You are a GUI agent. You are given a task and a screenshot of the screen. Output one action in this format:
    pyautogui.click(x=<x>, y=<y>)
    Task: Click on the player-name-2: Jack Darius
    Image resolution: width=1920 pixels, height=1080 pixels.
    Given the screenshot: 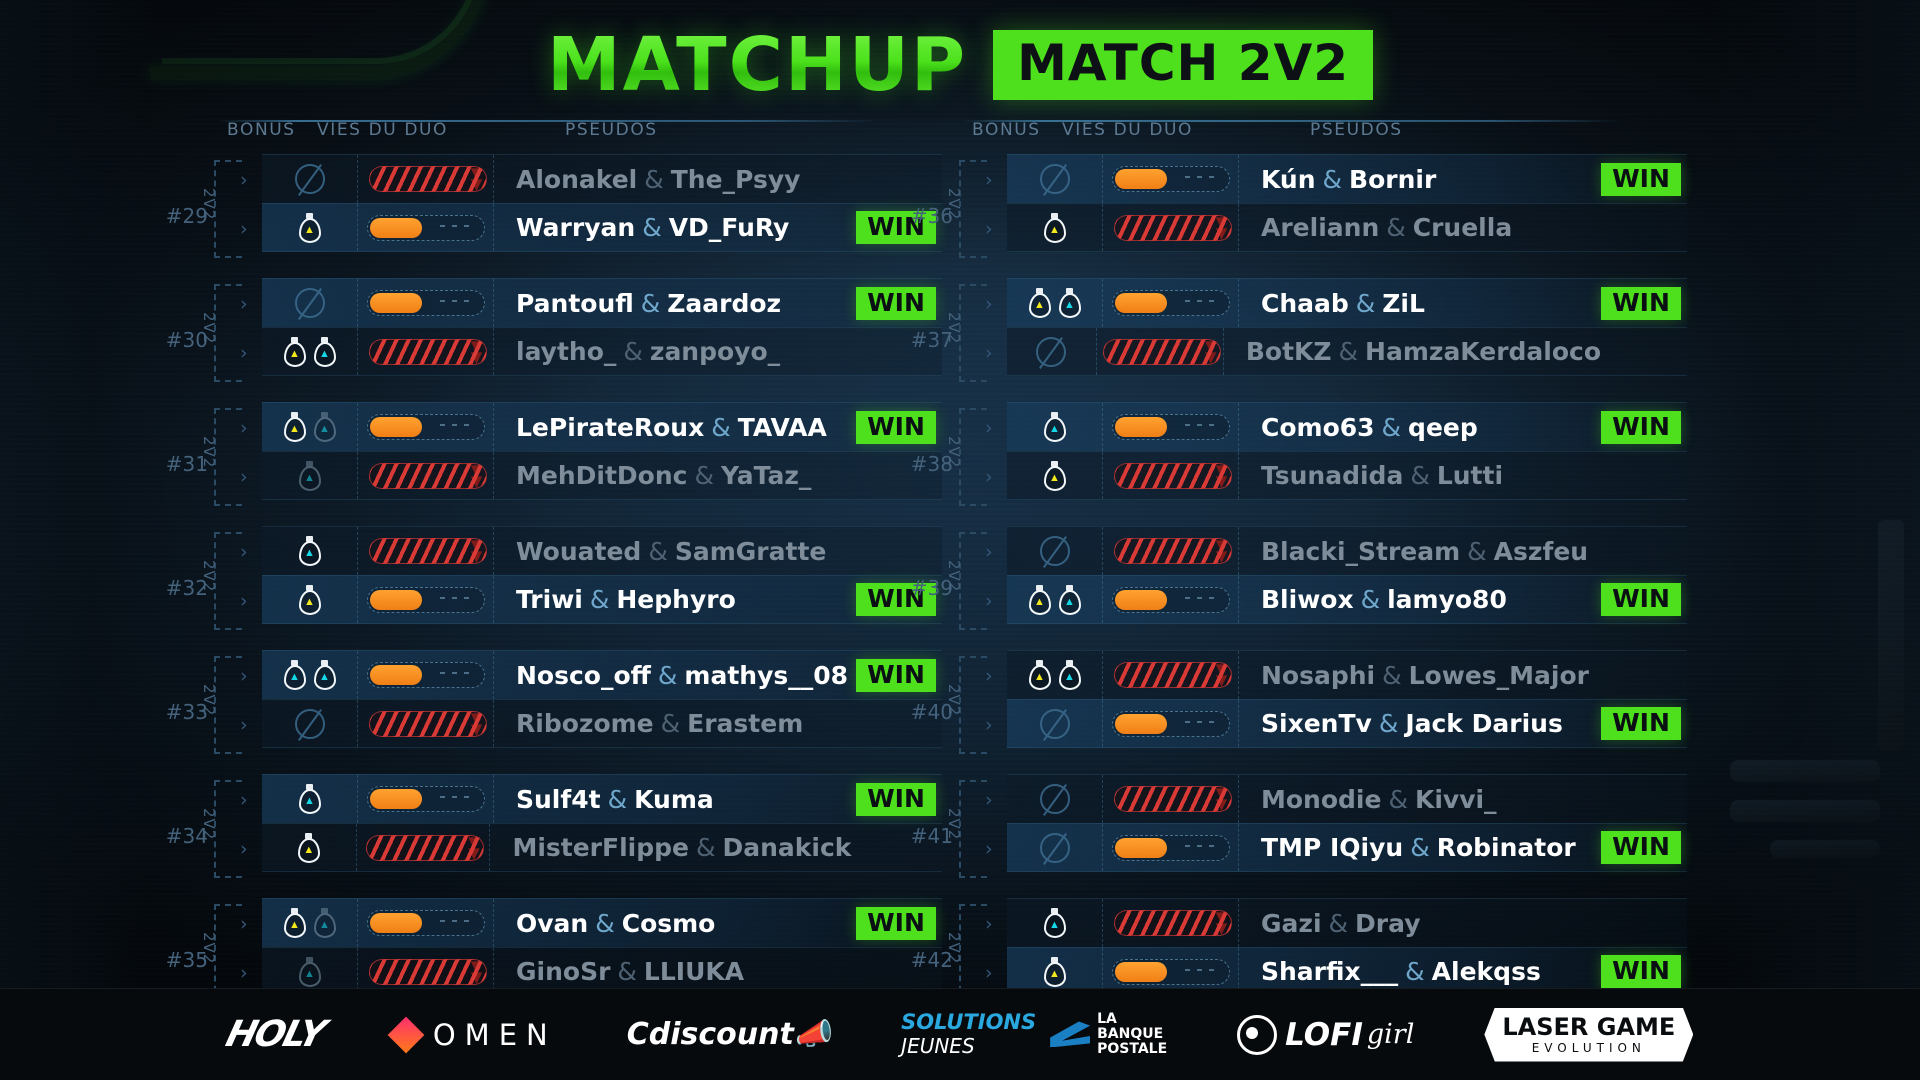 What is the action you would take?
    pyautogui.click(x=1484, y=723)
    